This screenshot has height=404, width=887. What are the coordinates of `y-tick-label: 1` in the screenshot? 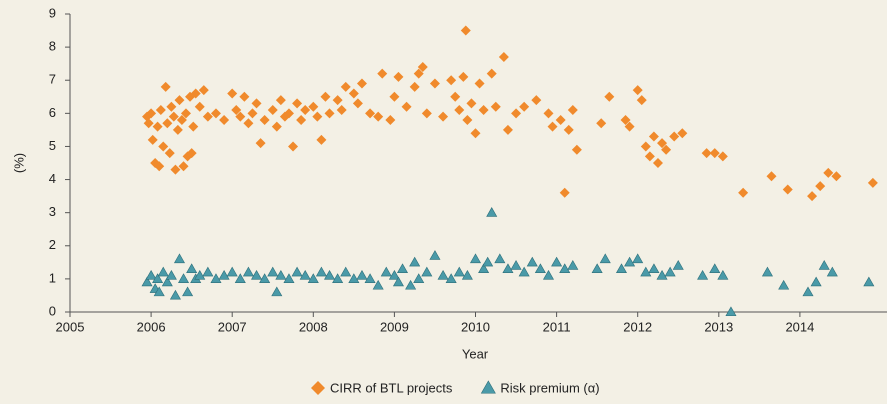 It's located at (52, 277).